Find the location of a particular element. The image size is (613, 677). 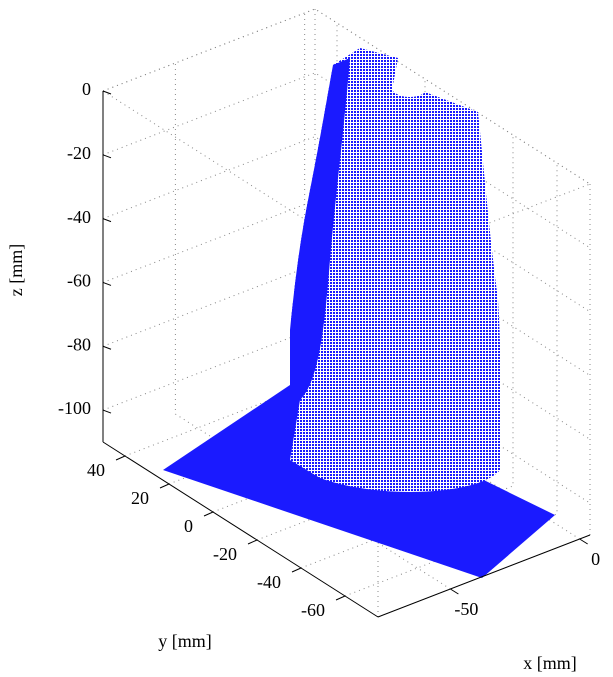

z-tick-label: -60 is located at coordinates (79, 281).